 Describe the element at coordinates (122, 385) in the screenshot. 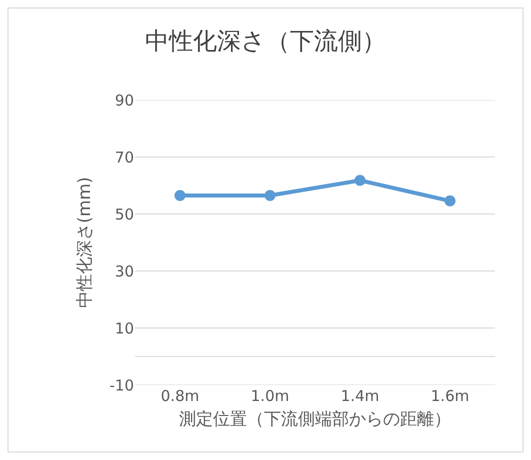

I see `y-tick-label: -10` at that location.